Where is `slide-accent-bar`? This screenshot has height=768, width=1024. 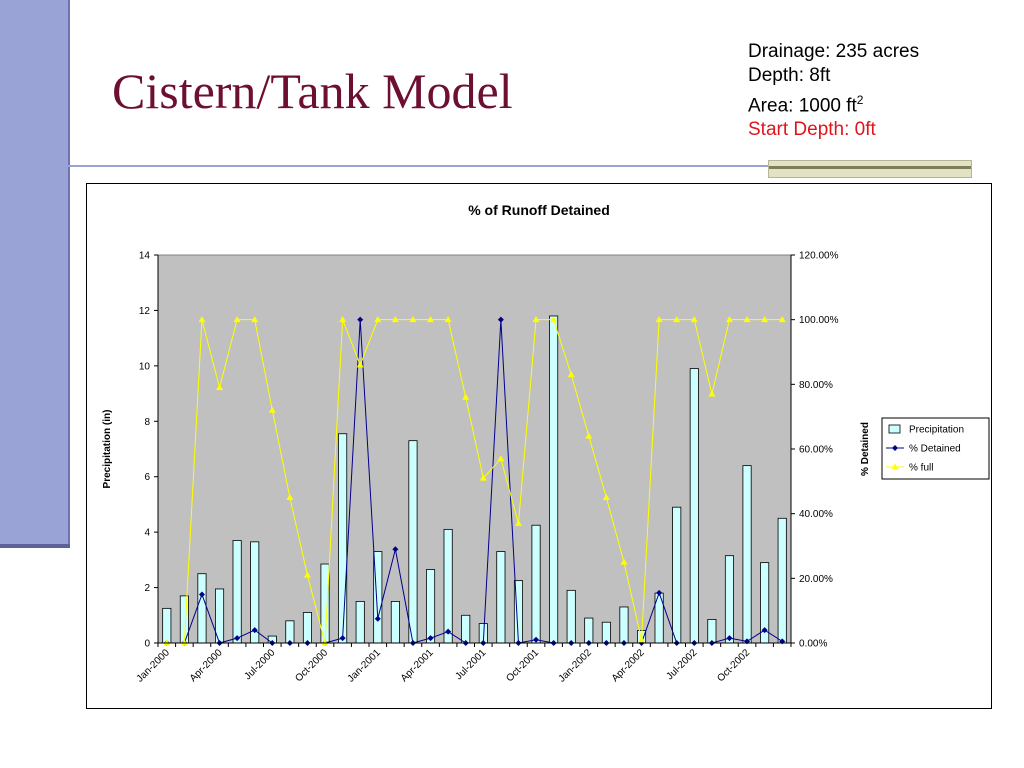
slide-accent-bar is located at coordinates (35, 273).